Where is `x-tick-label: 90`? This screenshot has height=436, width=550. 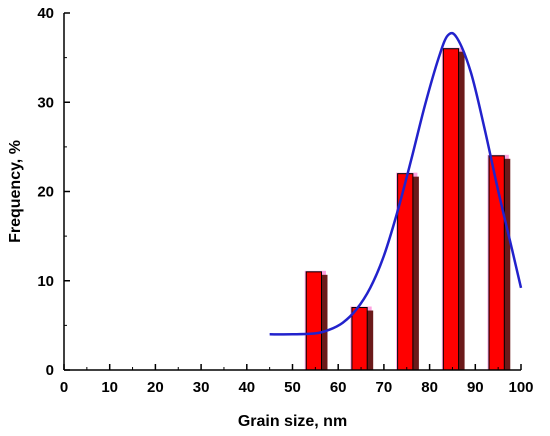 x-tick-label: 90 is located at coordinates (475, 387).